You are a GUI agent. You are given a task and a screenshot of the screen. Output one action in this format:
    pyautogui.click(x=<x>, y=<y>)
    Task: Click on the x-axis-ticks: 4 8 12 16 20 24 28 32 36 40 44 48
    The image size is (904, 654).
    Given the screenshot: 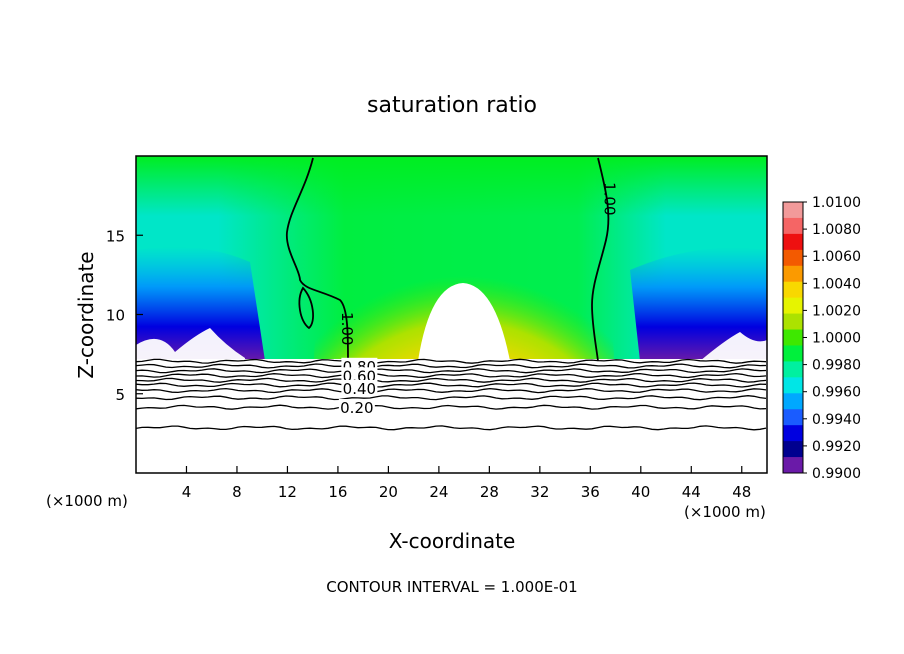 What is the action you would take?
    pyautogui.click(x=466, y=483)
    